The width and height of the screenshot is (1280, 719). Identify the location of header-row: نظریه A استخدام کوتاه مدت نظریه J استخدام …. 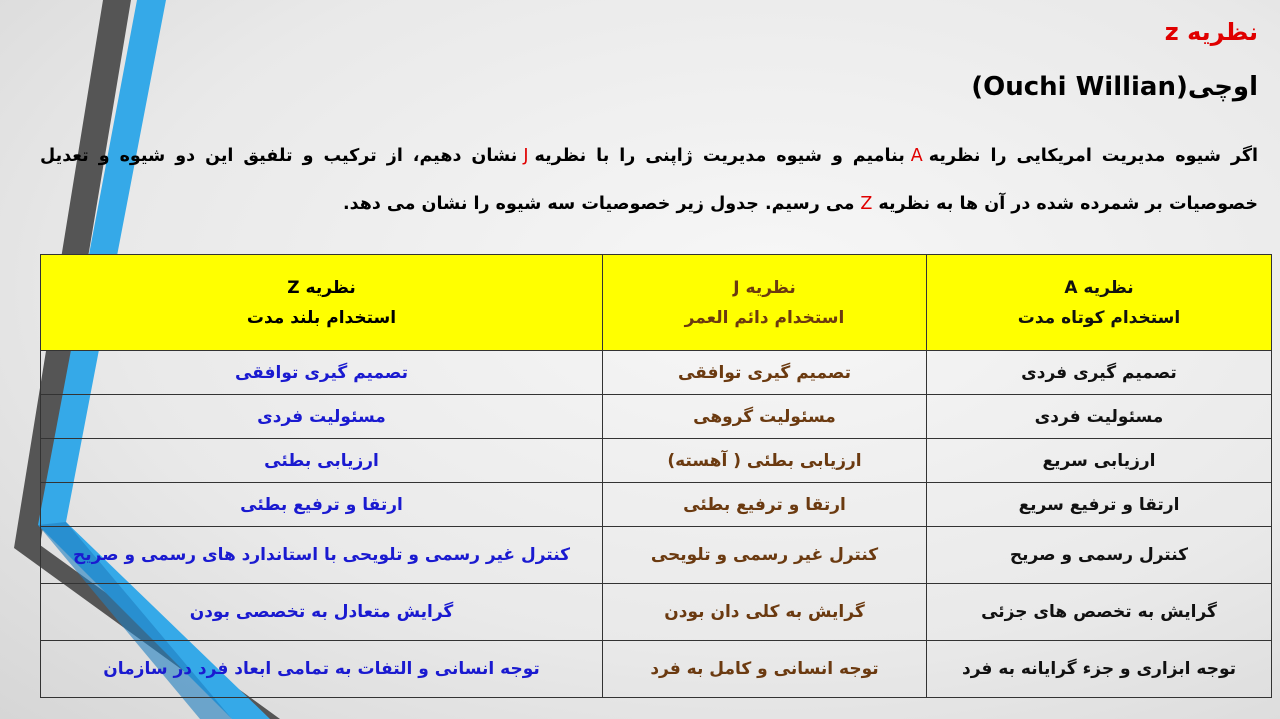
(656, 302).